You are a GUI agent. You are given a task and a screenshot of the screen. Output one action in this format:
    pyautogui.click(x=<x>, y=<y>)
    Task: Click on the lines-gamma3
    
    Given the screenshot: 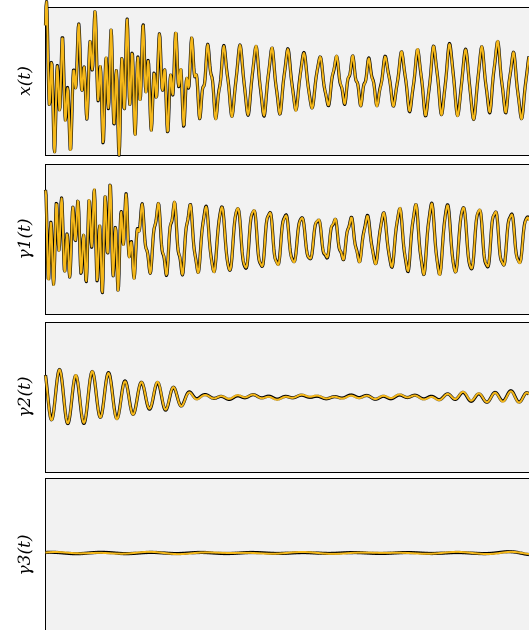 What is the action you would take?
    pyautogui.click(x=286, y=553)
    